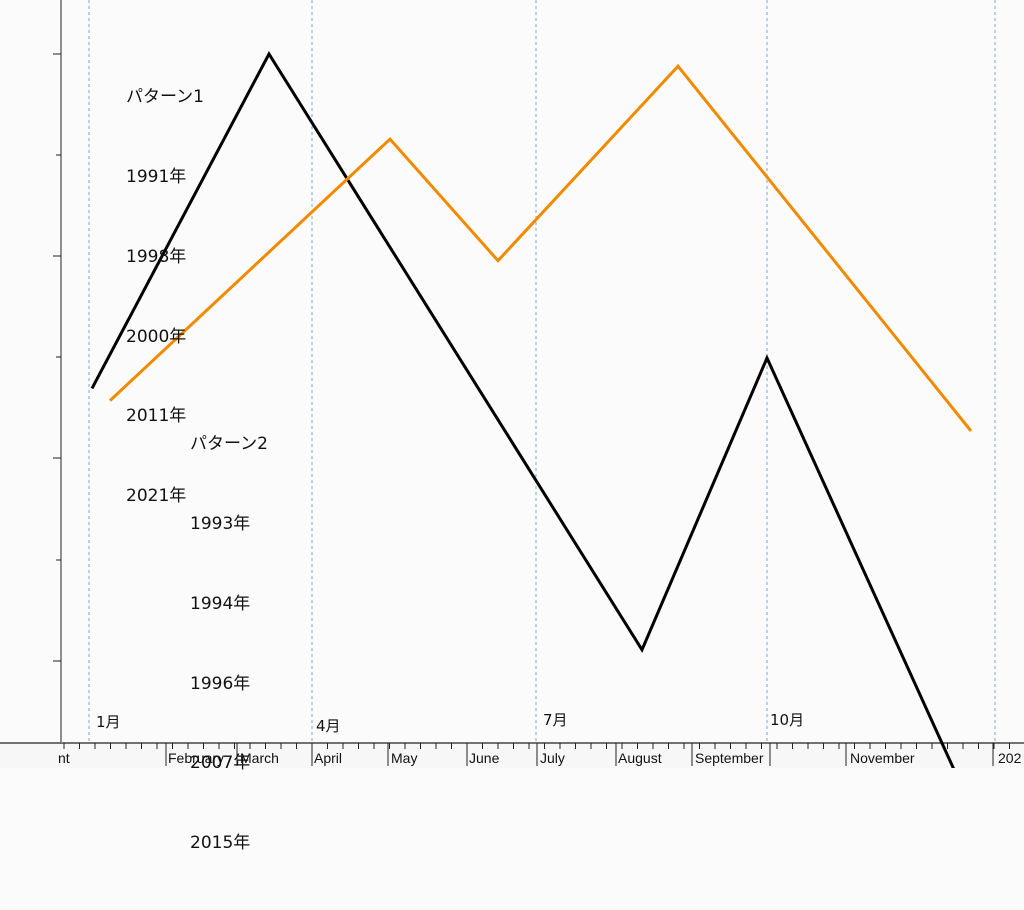 The image size is (1024, 910). I want to click on x-tick-label: 202, so click(1010, 758).